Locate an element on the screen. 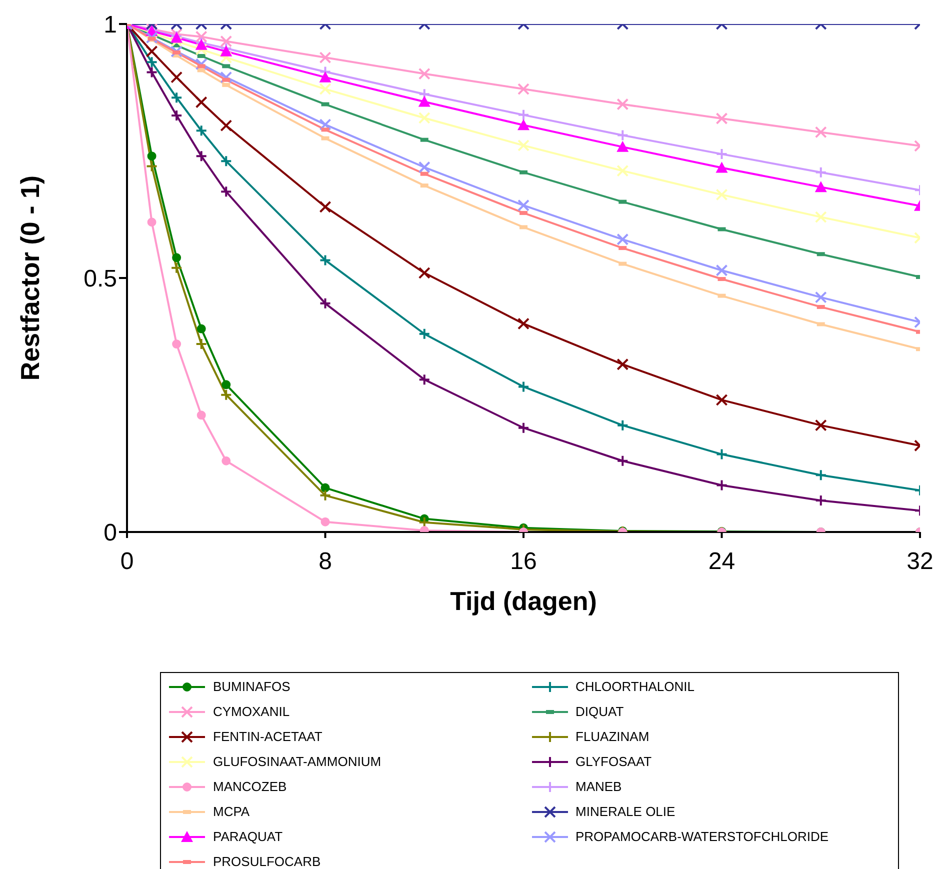 This screenshot has height=869, width=938. legend-label: DIQUAT is located at coordinates (600, 711).